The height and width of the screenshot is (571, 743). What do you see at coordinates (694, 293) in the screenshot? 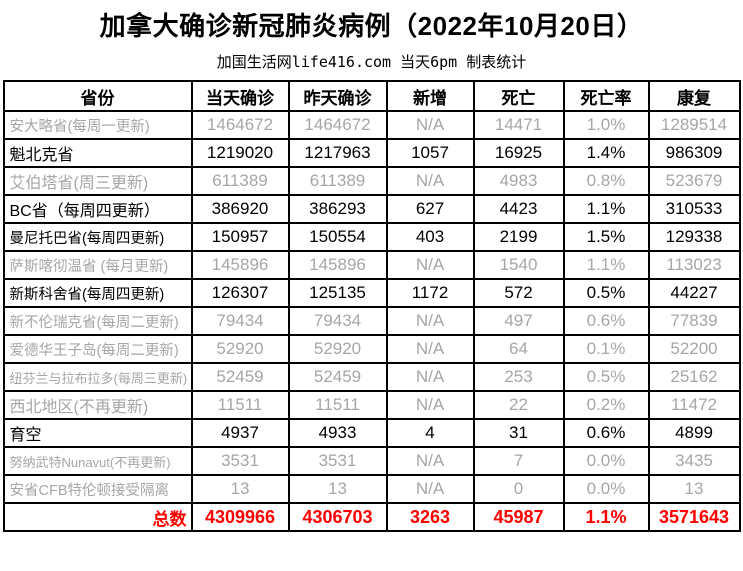
I see `cell-recovered: 44227` at bounding box center [694, 293].